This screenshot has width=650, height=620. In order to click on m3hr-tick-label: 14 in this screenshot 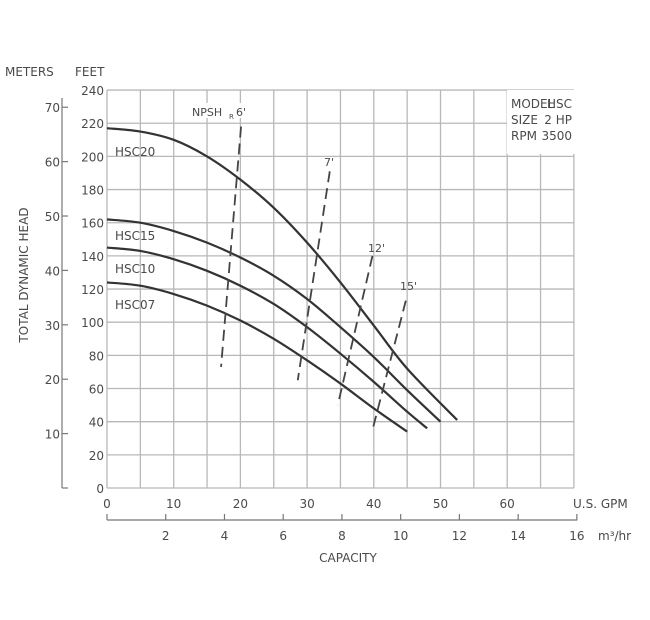, I will do `click(518, 536)`.